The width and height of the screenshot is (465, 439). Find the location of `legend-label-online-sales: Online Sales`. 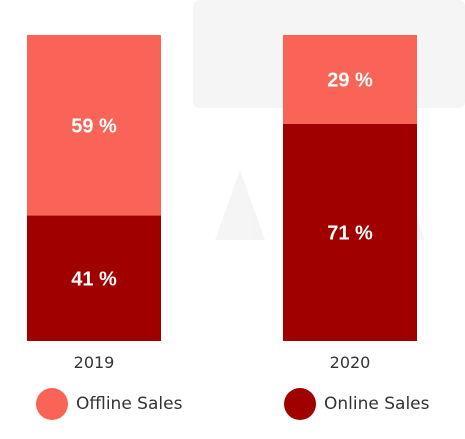

legend-label-online-sales: Online Sales is located at coordinates (377, 404).